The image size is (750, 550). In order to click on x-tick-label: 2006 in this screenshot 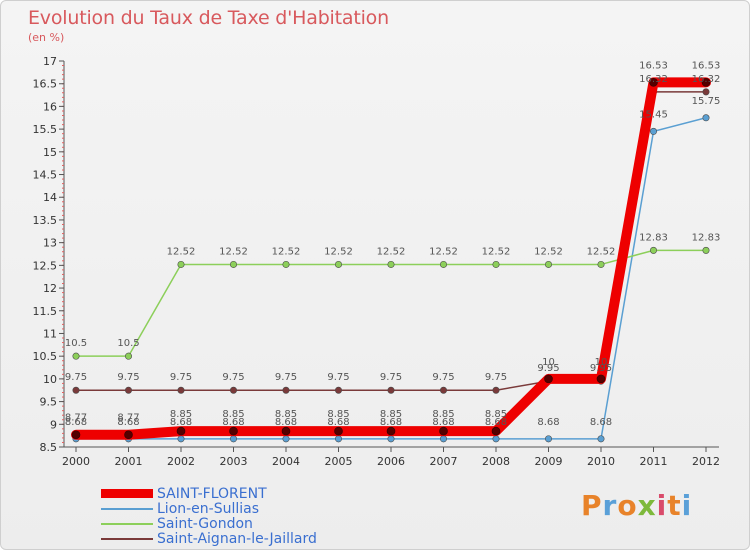, I will do `click(391, 461)`.